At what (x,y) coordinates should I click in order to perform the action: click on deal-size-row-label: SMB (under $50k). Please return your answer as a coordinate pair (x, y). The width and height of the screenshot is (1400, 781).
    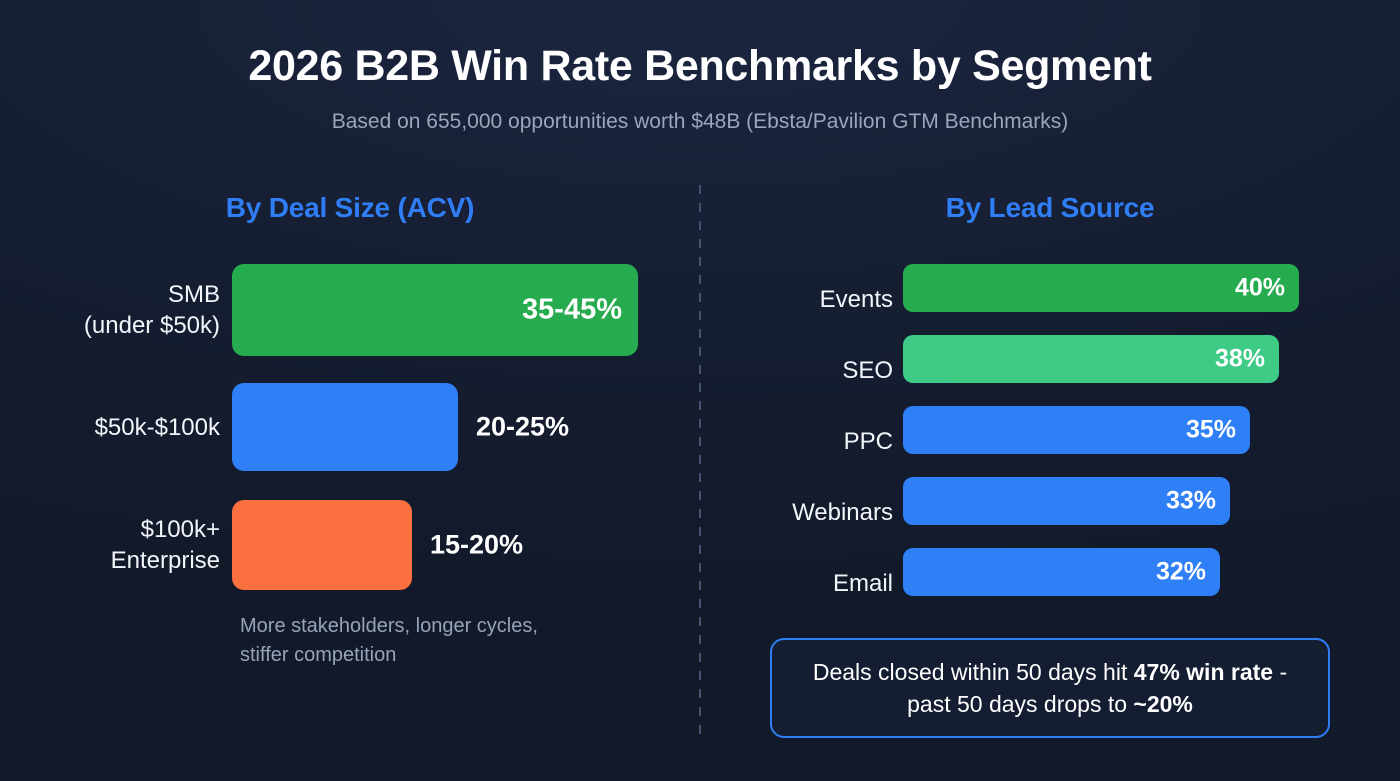
    Looking at the image, I should click on (151, 310).